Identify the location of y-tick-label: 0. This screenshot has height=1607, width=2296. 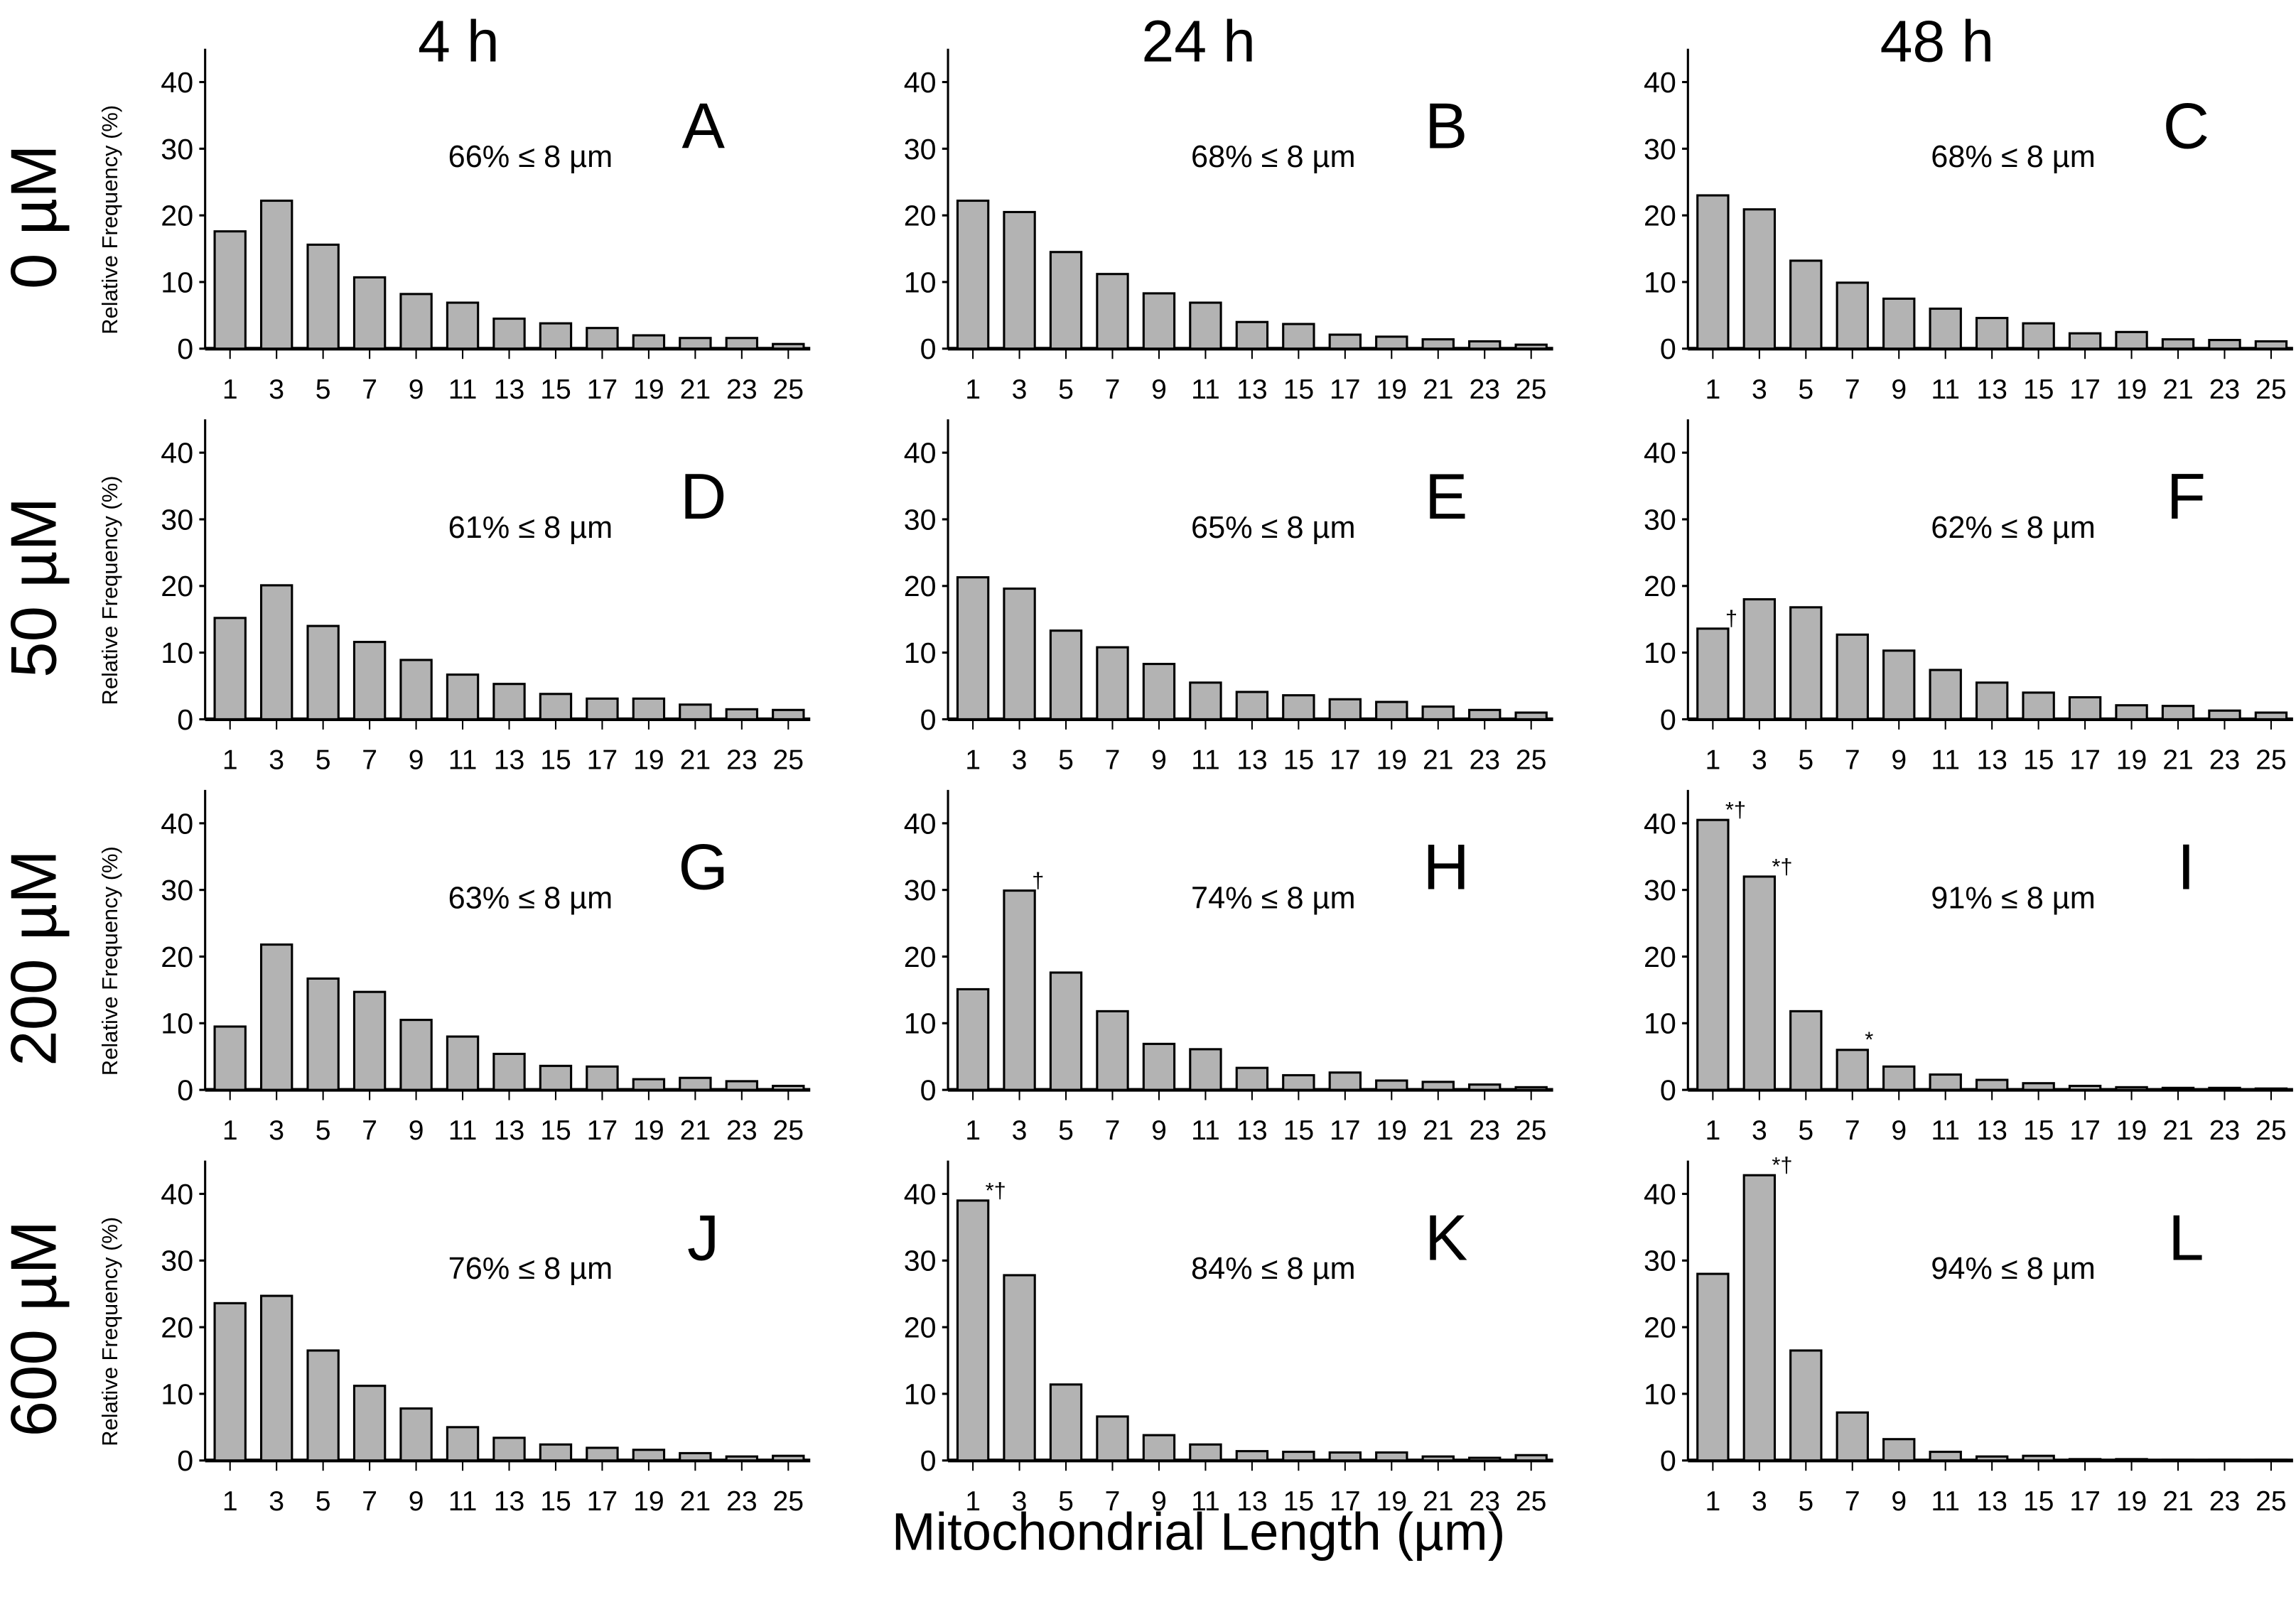
(928, 719).